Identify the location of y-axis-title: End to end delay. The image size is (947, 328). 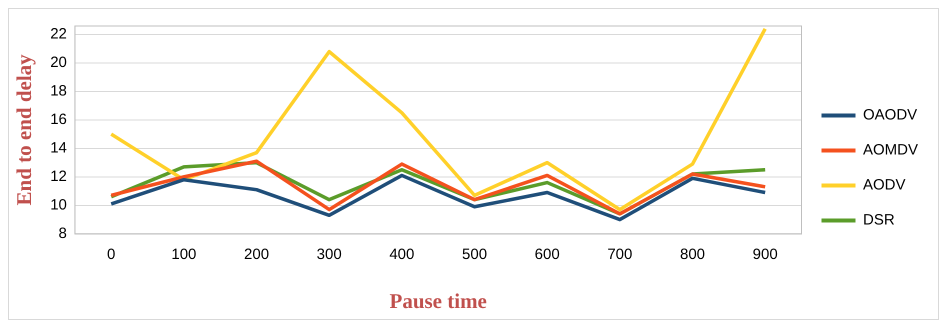
(24, 130).